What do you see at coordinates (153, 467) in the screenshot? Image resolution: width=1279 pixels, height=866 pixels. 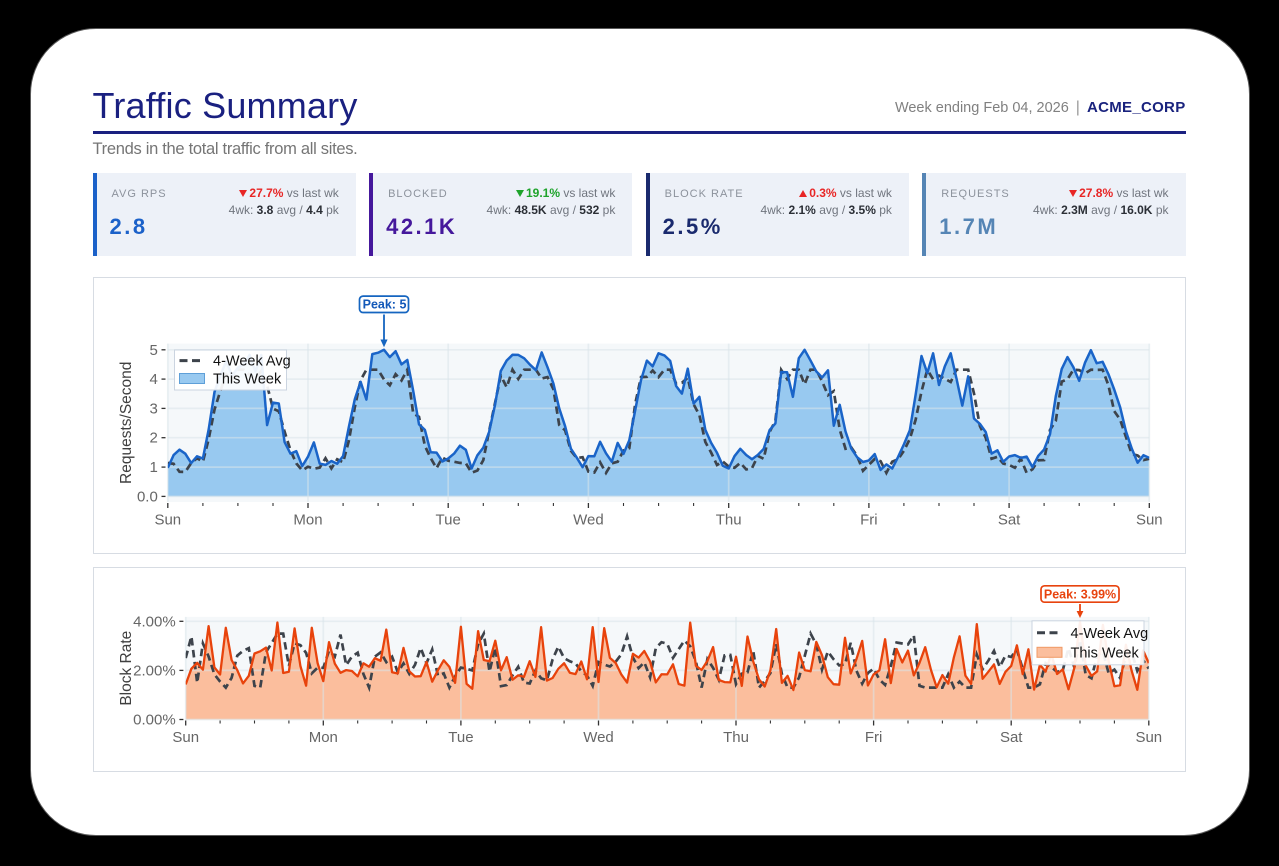 I see `svg-text: 1` at bounding box center [153, 467].